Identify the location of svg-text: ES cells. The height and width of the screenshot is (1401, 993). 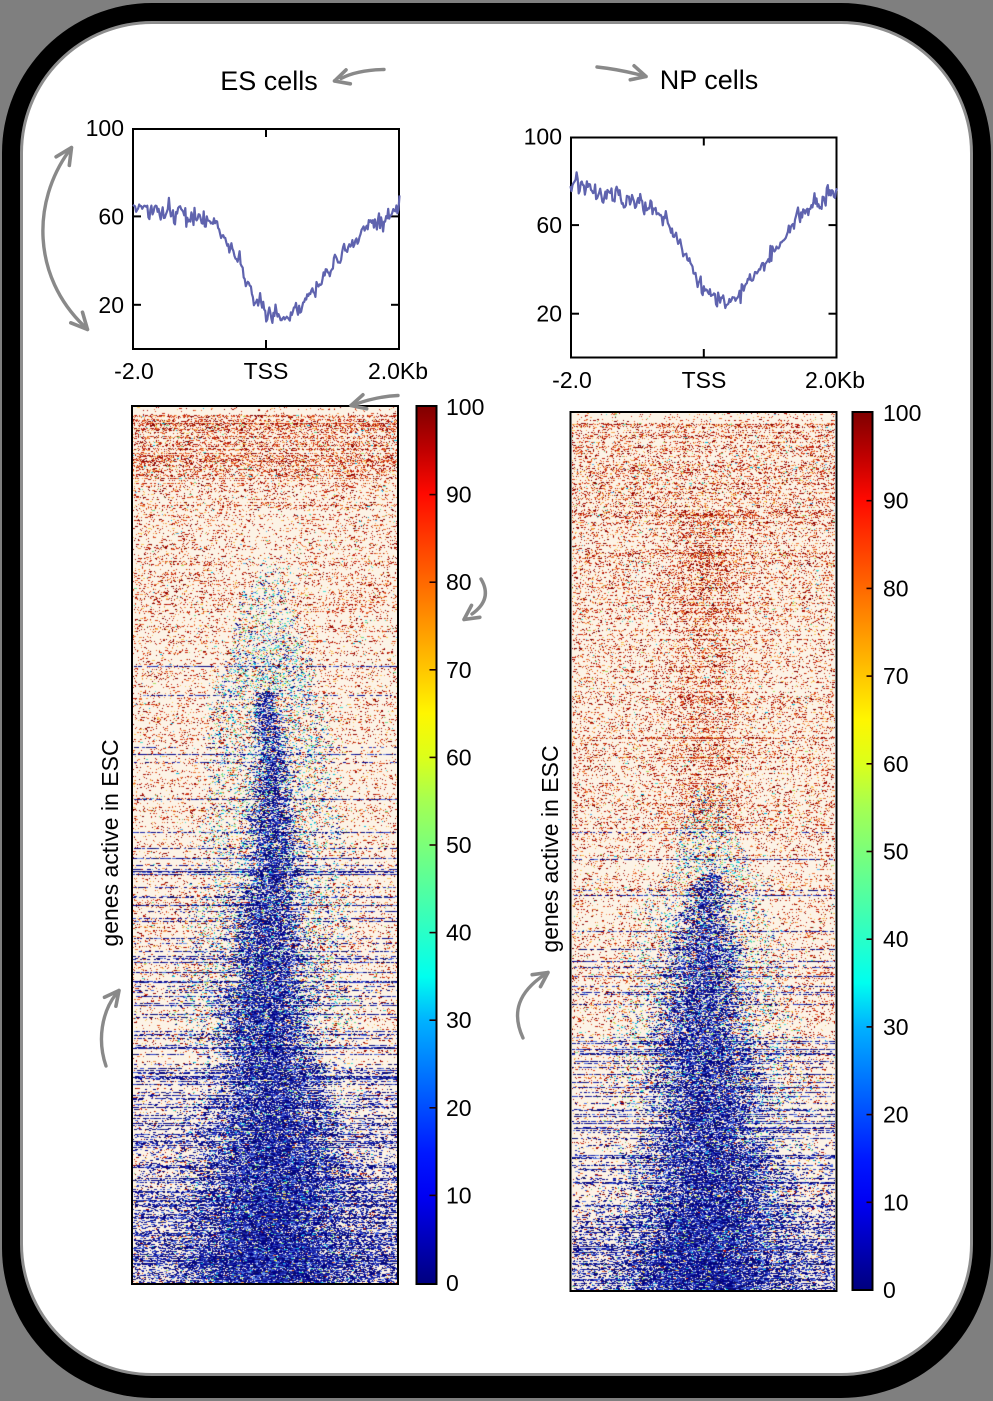
(269, 81).